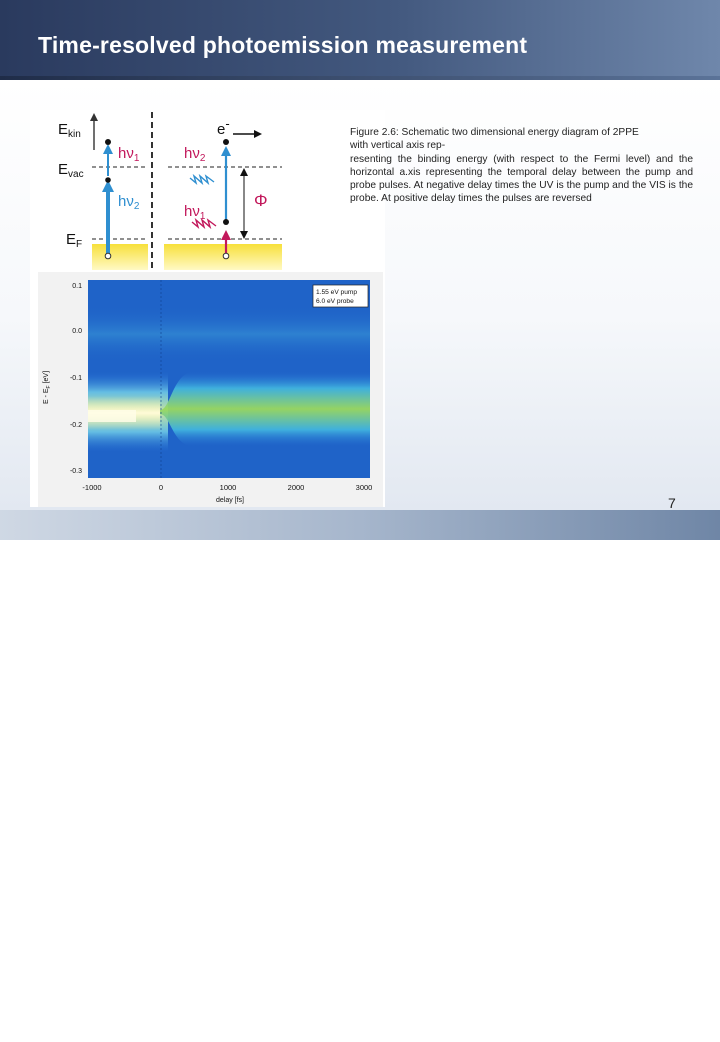 The image size is (720, 1042). Describe the element at coordinates (76, 425) in the screenshot. I see `y-tick-label: -0.2` at that location.